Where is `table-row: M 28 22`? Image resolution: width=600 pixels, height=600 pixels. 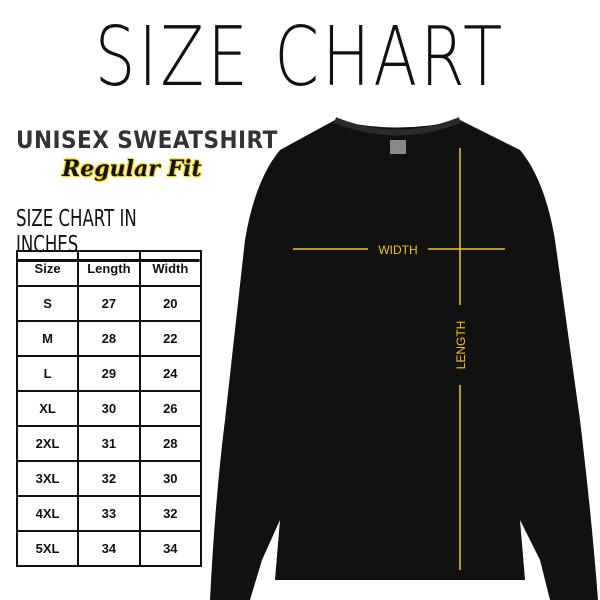
table-row: M 28 22 is located at coordinates (109, 338).